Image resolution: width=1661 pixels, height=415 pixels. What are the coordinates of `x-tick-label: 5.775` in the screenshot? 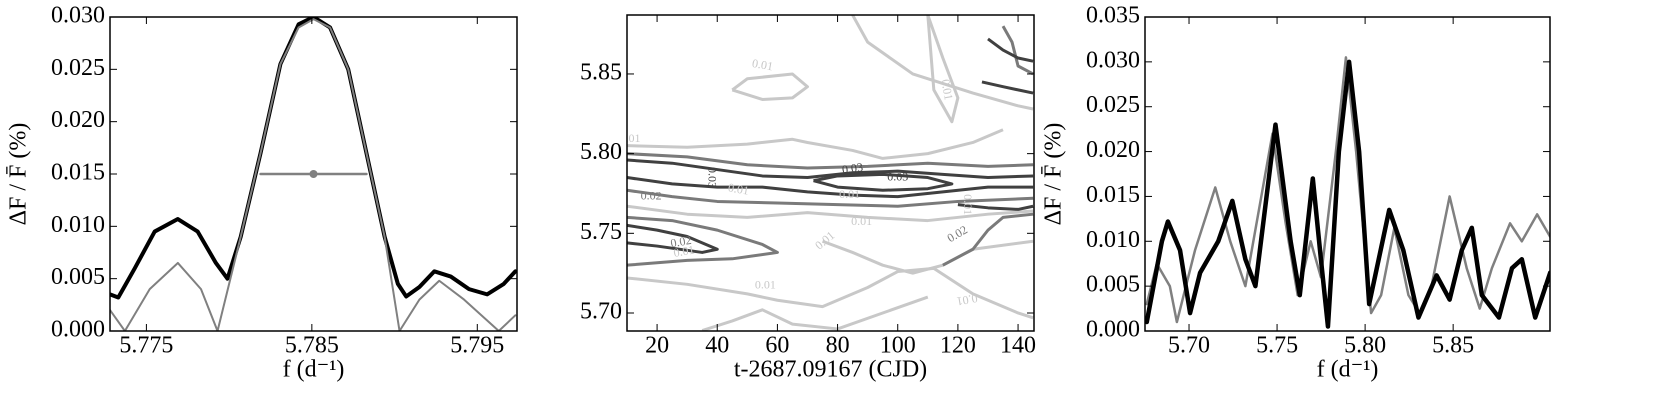 It's located at (146, 346).